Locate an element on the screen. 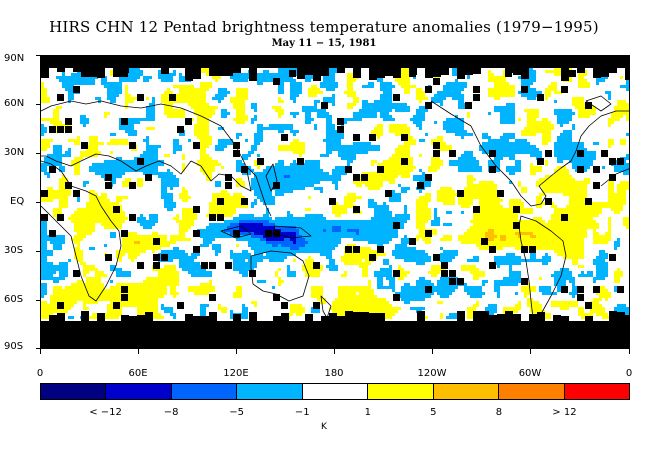 The image size is (648, 468). color-scale-label: 8 is located at coordinates (499, 412).